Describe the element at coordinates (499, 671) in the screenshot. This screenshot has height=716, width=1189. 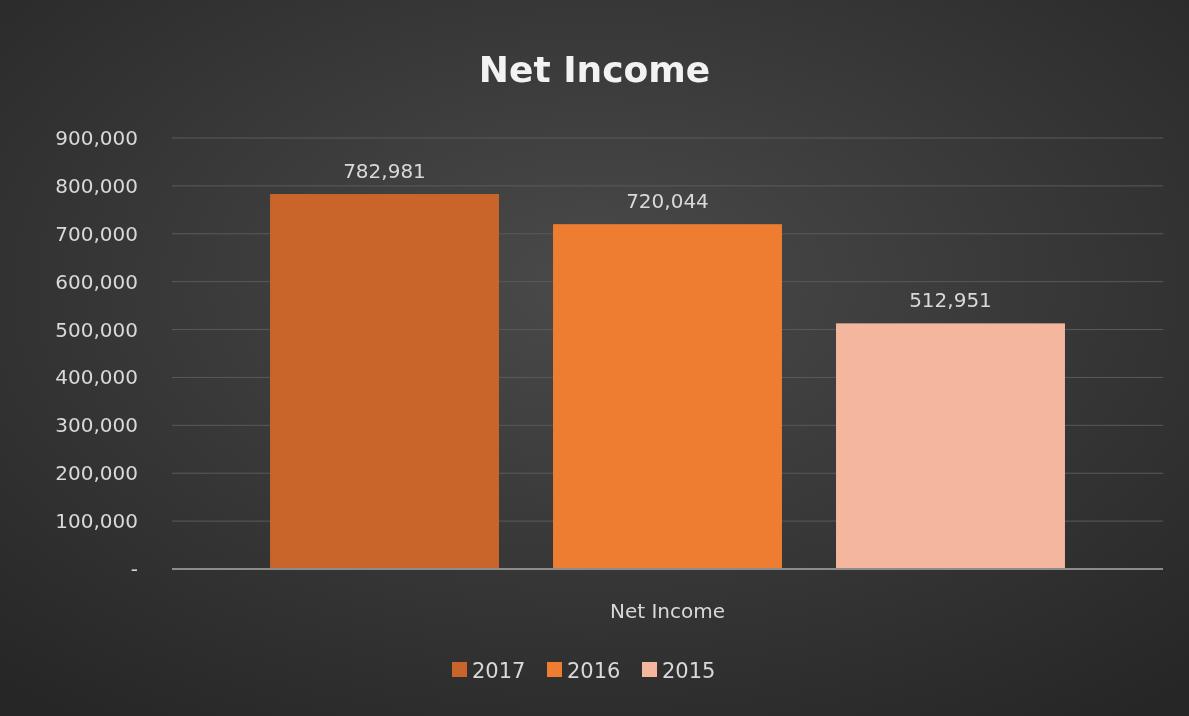
I see `legend-label: 2017` at that location.